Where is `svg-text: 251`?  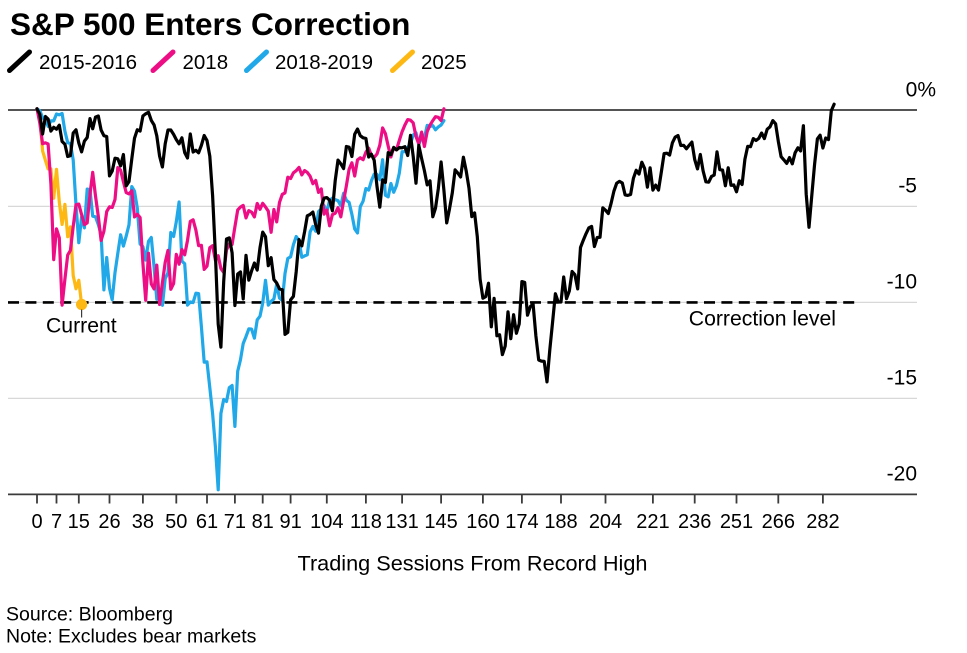 svg-text: 251 is located at coordinates (736, 522).